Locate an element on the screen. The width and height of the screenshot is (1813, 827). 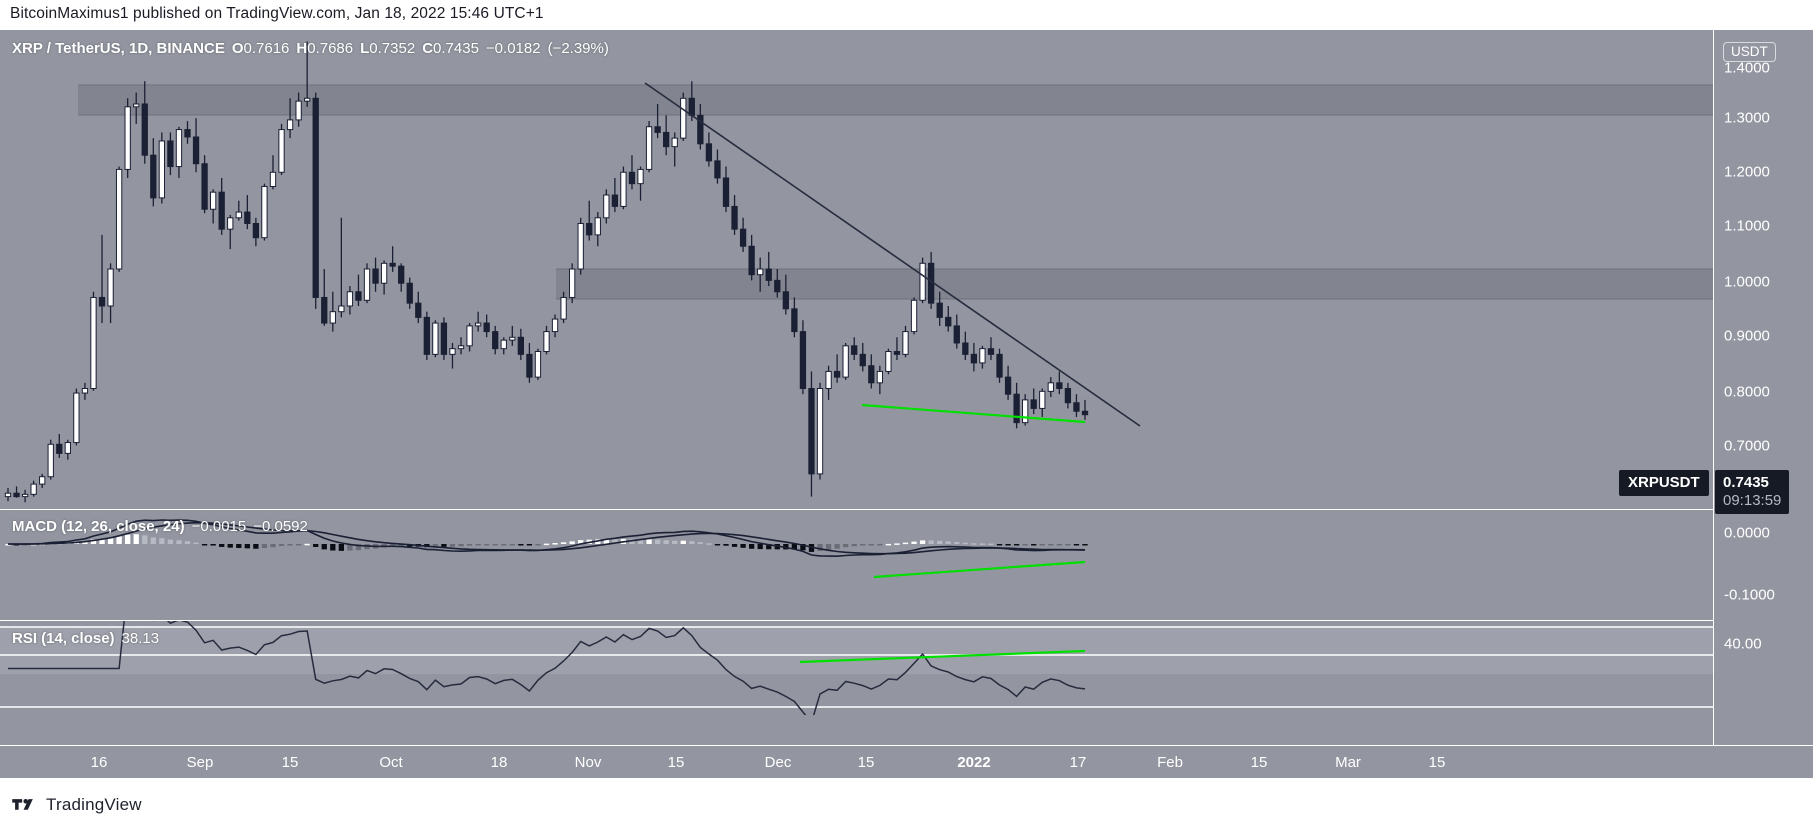
macd-legend-title: MACD (12, 26, close, 24) is located at coordinates (98, 526).